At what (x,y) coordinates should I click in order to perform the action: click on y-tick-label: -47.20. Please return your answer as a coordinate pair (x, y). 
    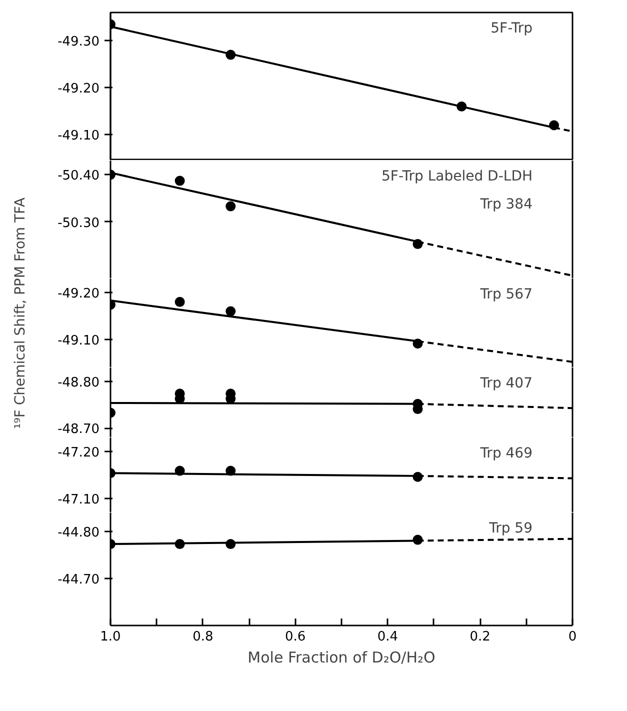
    Looking at the image, I should click on (79, 453).